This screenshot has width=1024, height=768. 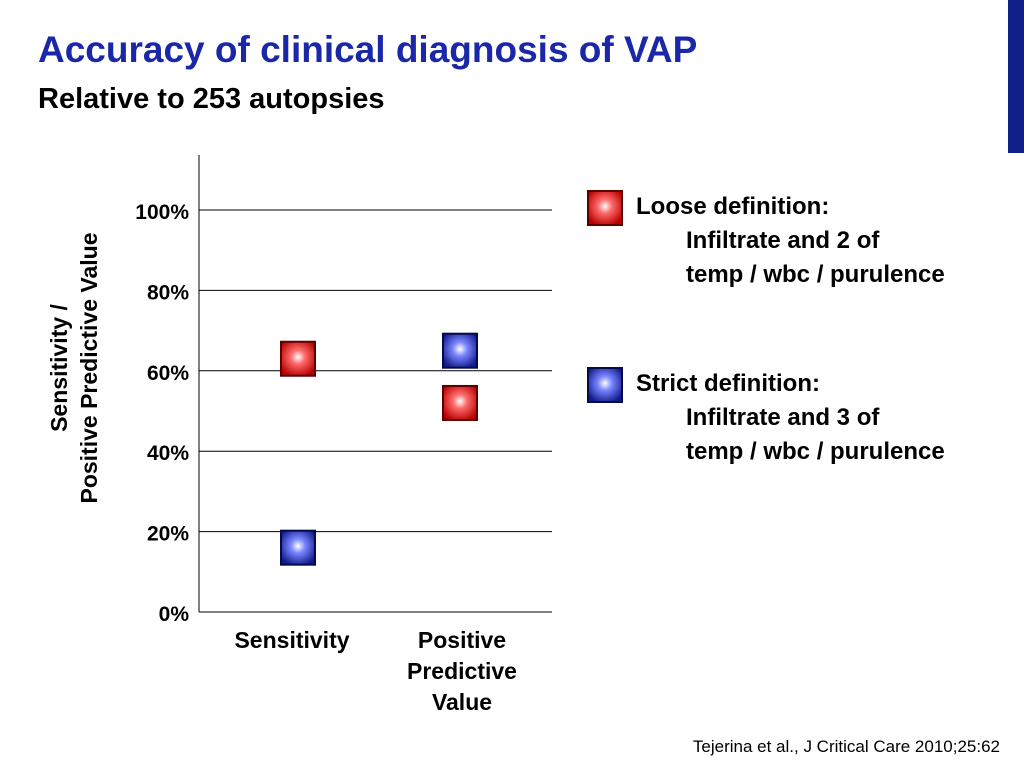 I want to click on y-axis-label-line: Positive Predictive Value, so click(x=89, y=367).